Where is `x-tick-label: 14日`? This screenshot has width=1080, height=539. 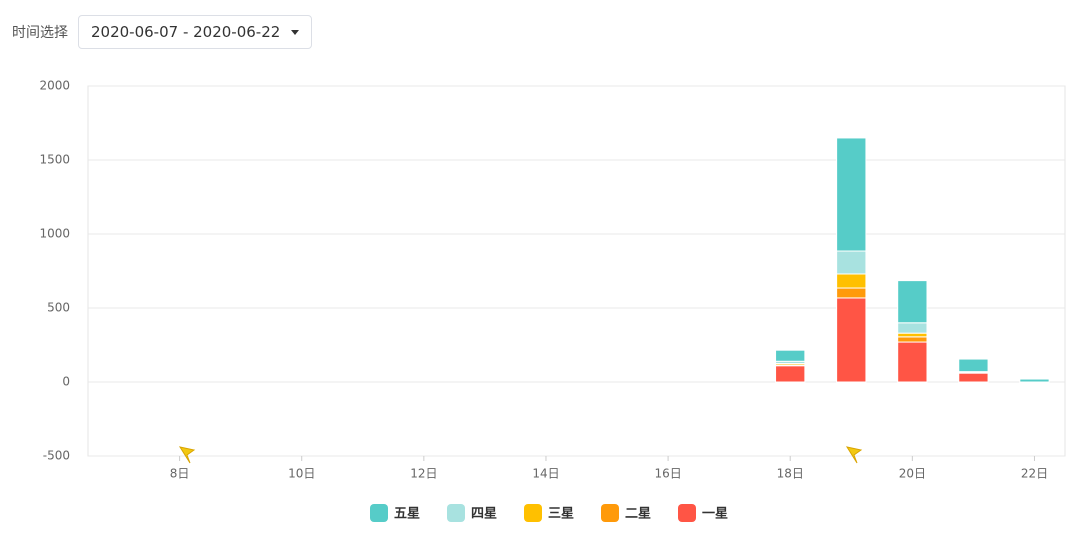 x-tick-label: 14日 is located at coordinates (545, 474).